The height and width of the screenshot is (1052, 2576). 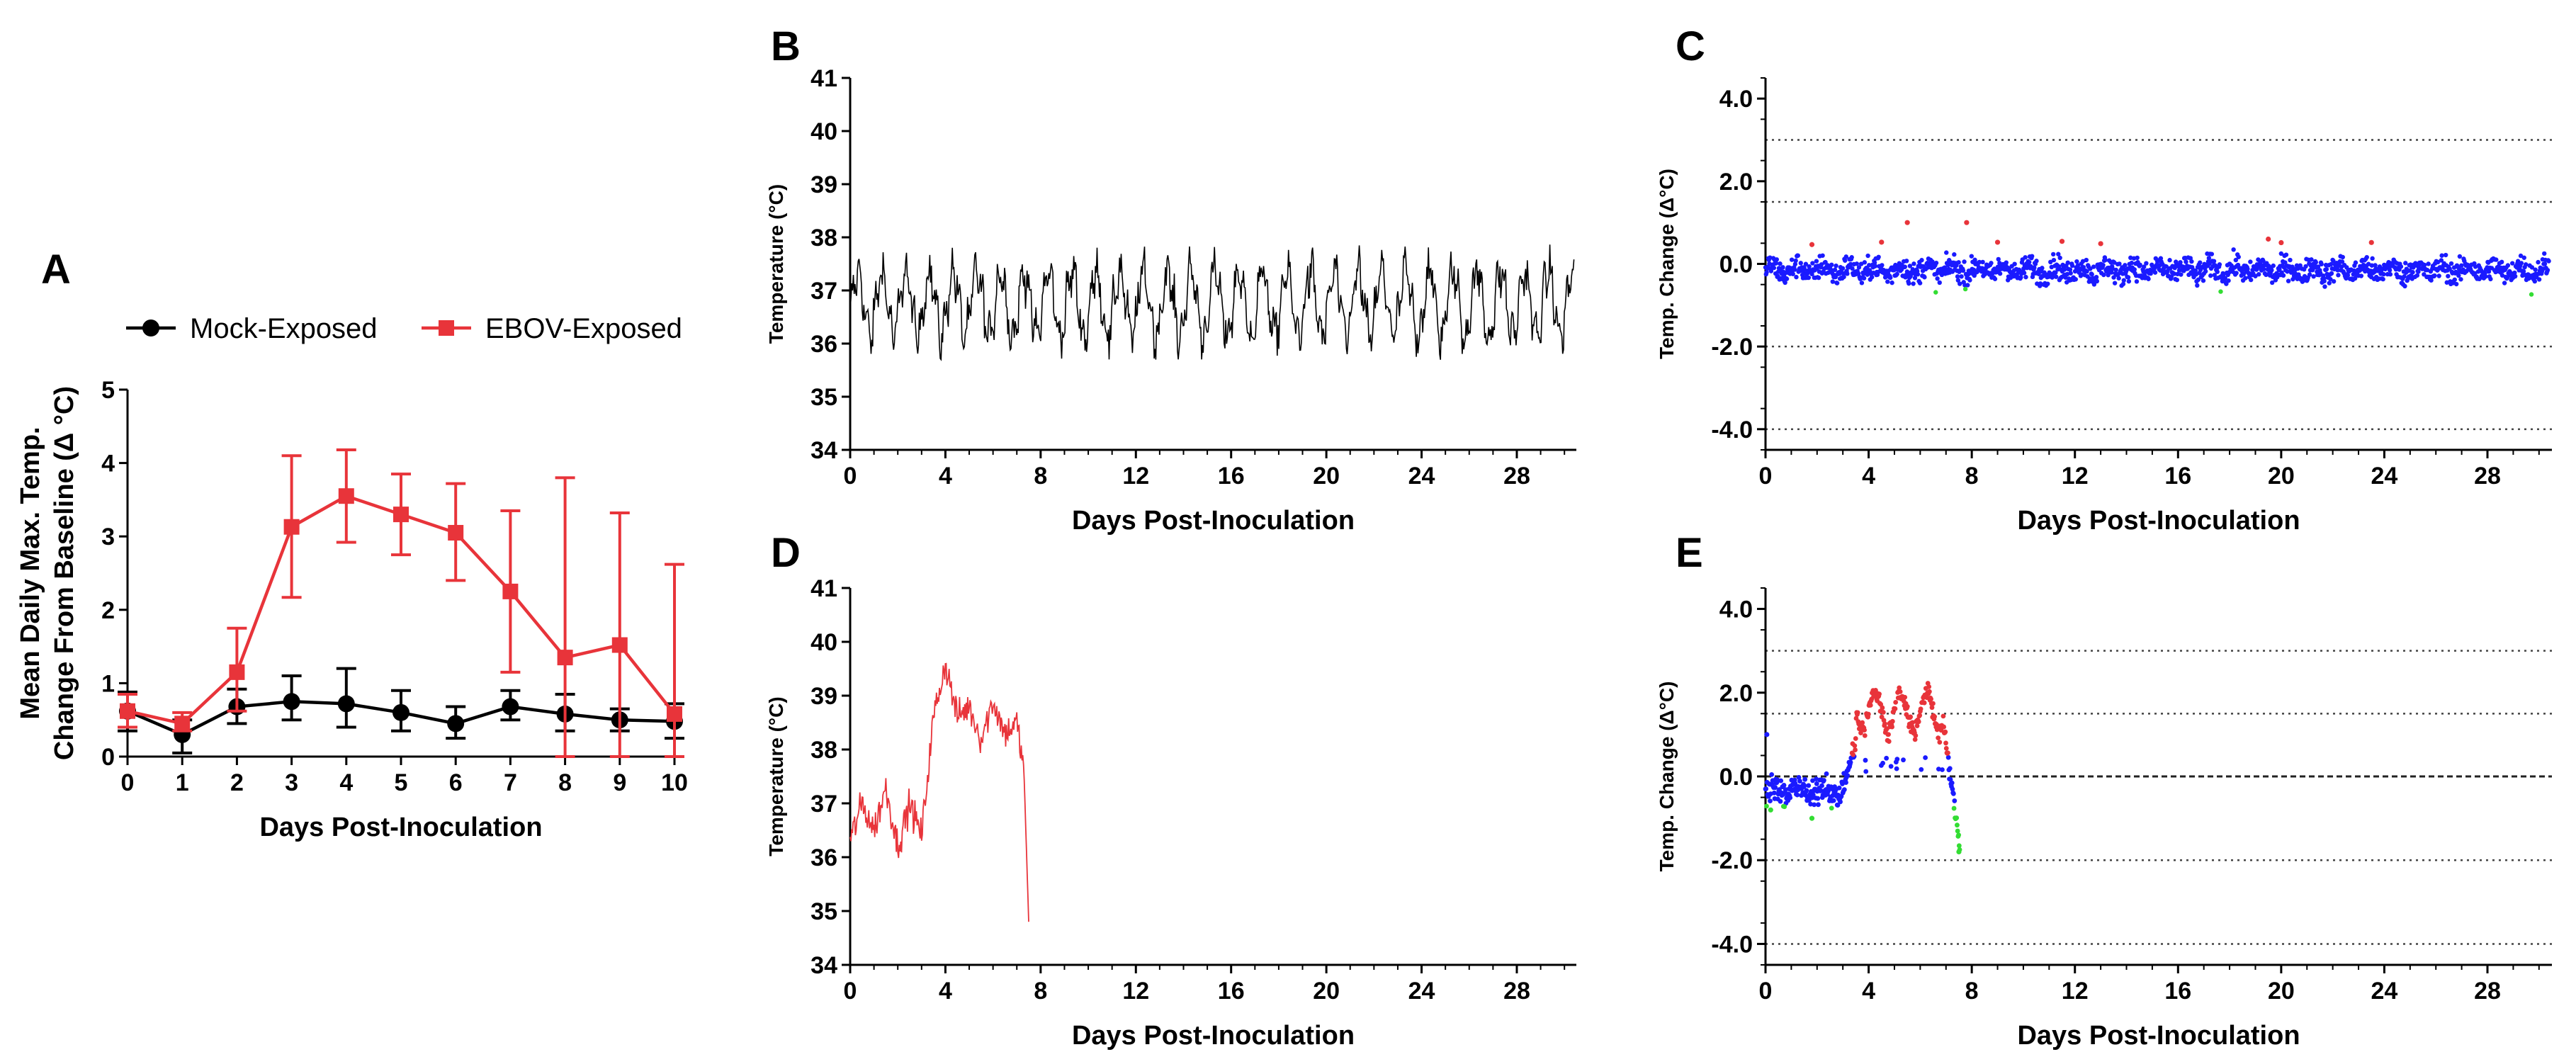 I want to click on x-tick-label: 0, so click(x=1766, y=477).